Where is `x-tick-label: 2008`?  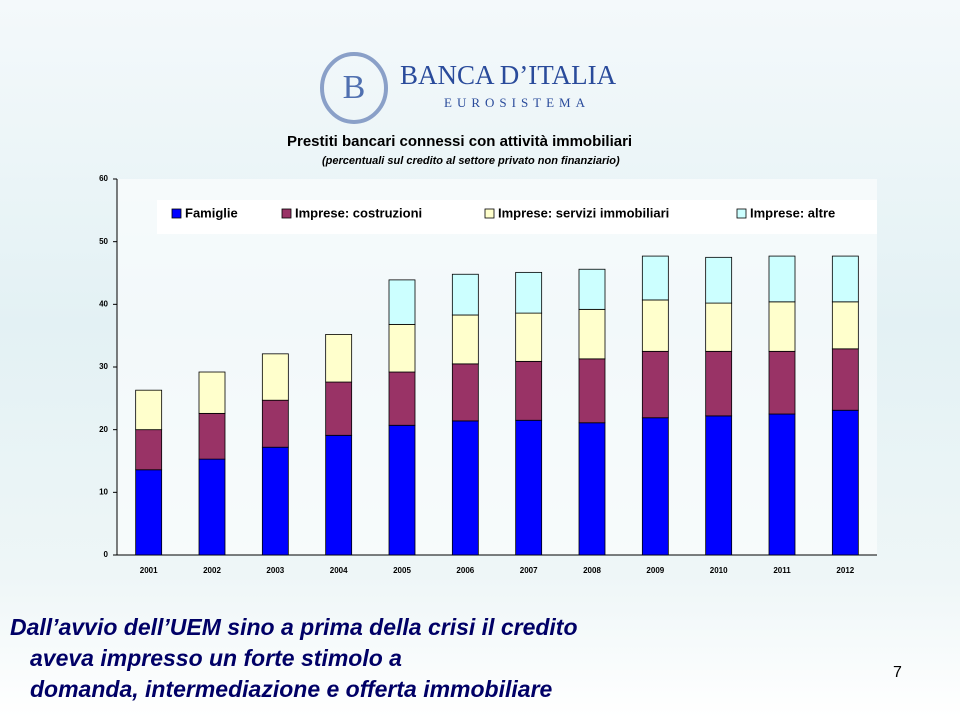
x-tick-label: 2008 is located at coordinates (592, 570).